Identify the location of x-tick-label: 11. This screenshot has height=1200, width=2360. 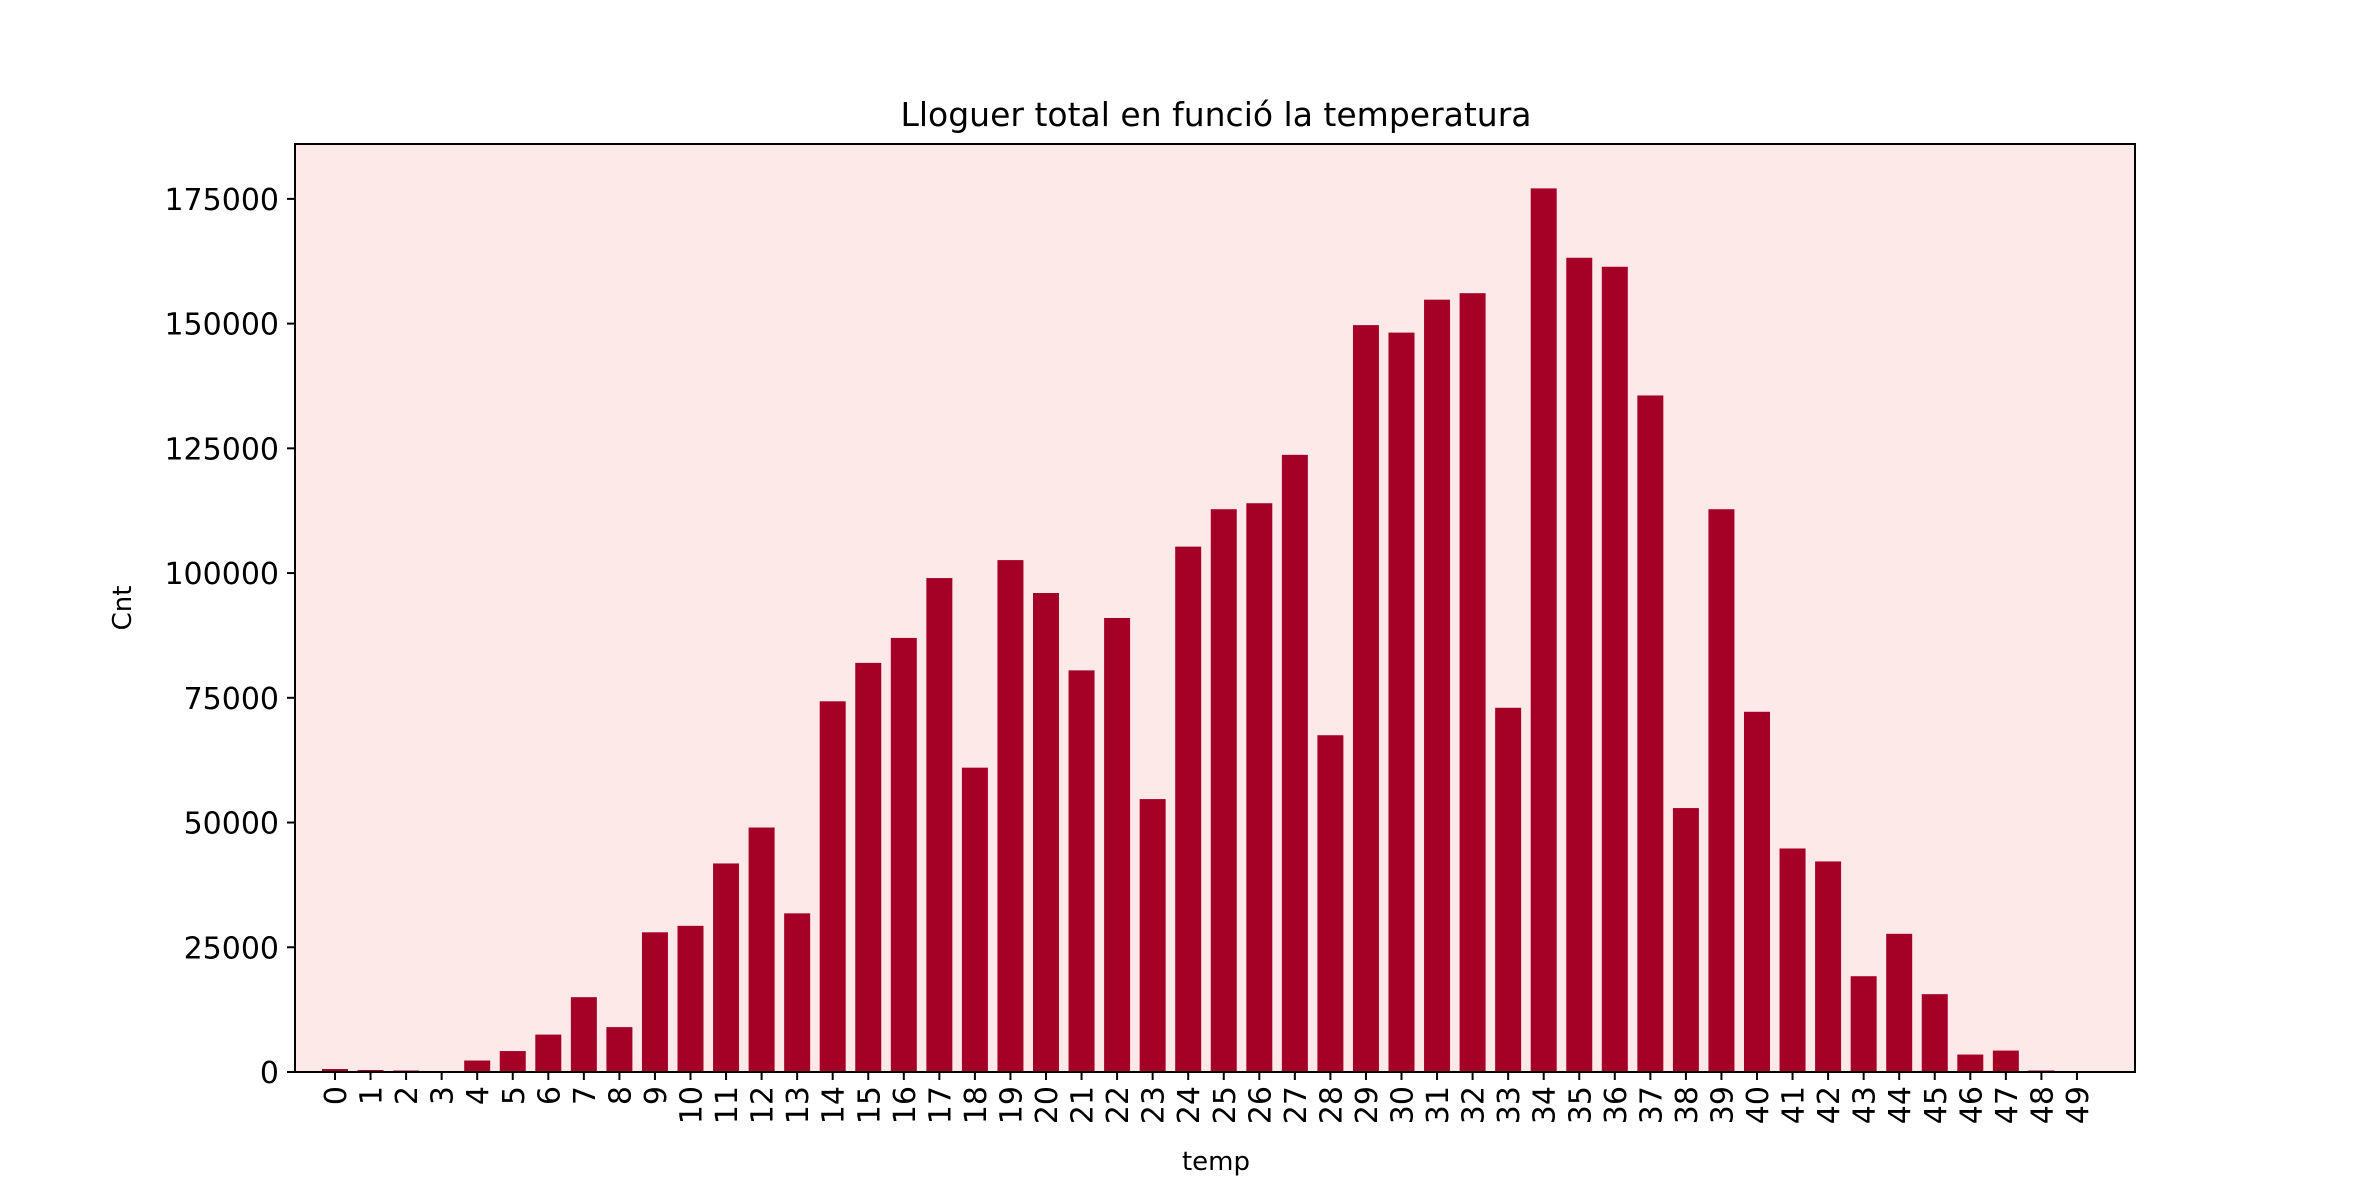
(727, 1105).